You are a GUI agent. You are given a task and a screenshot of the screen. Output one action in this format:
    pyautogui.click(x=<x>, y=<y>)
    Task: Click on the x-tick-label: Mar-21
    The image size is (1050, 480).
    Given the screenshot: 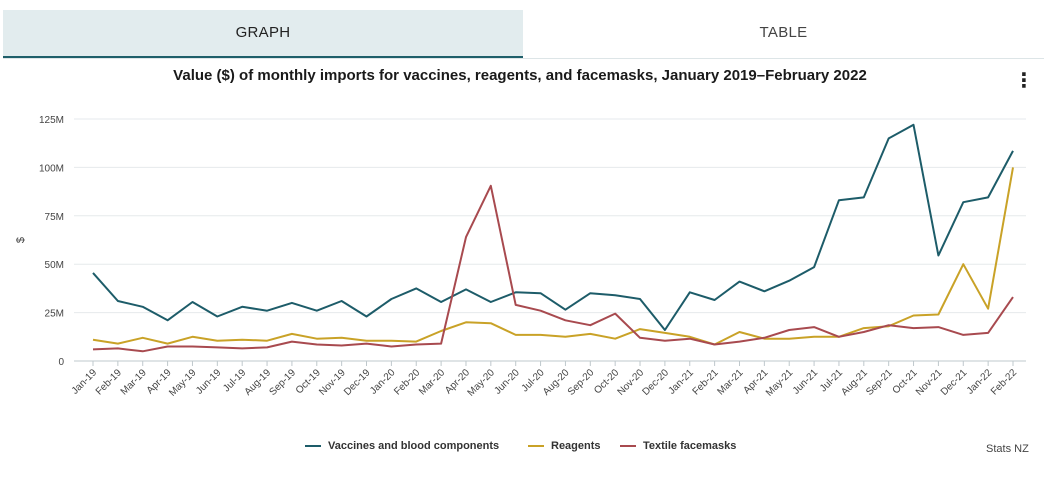 What is the action you would take?
    pyautogui.click(x=730, y=382)
    